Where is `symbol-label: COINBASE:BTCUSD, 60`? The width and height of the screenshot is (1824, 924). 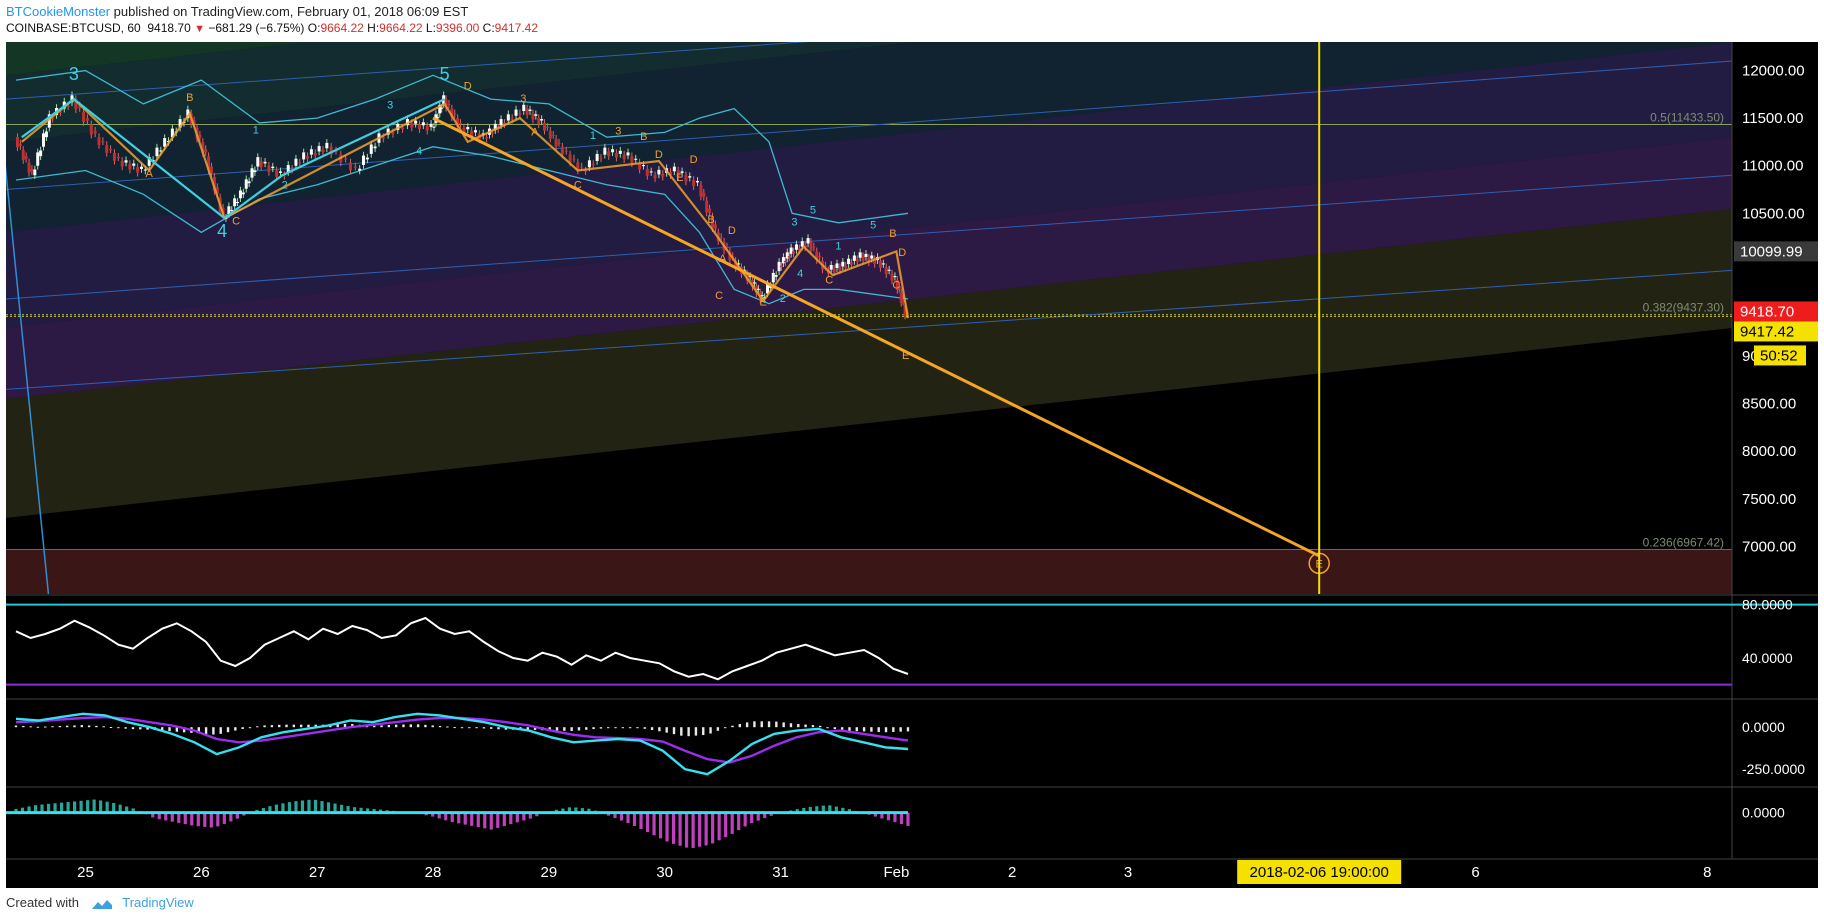 symbol-label: COINBASE:BTCUSD, 60 is located at coordinates (73, 28).